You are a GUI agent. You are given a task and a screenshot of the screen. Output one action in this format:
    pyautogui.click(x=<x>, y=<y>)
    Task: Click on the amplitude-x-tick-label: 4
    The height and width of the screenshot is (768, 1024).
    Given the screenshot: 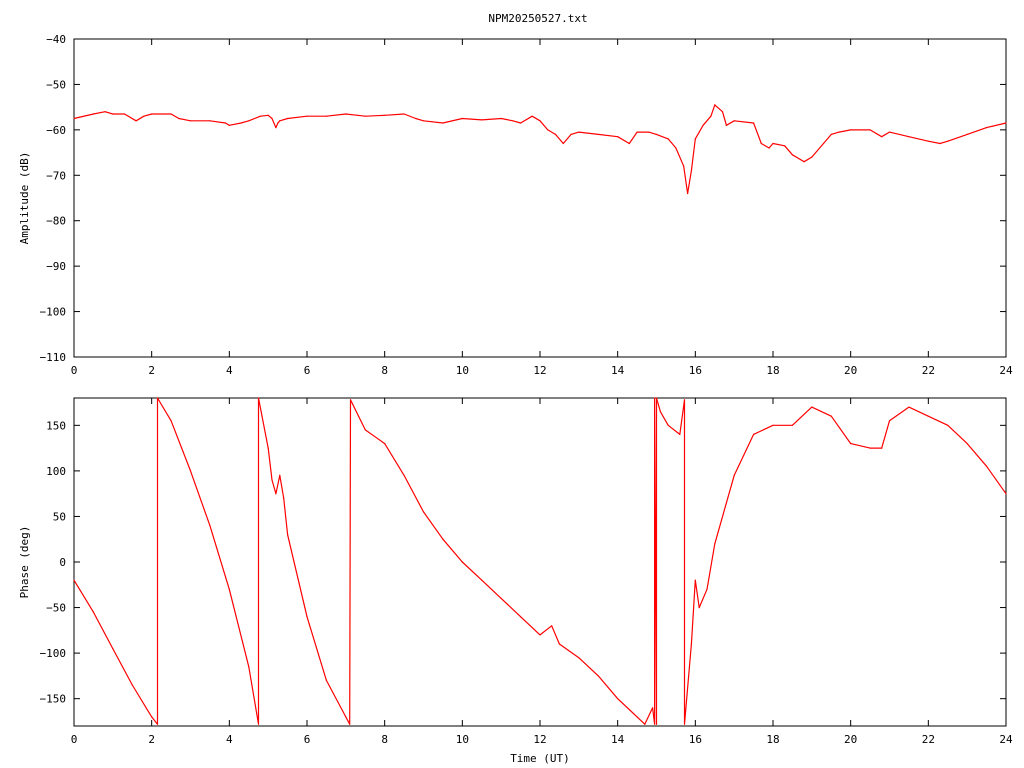 What is the action you would take?
    pyautogui.click(x=229, y=370)
    